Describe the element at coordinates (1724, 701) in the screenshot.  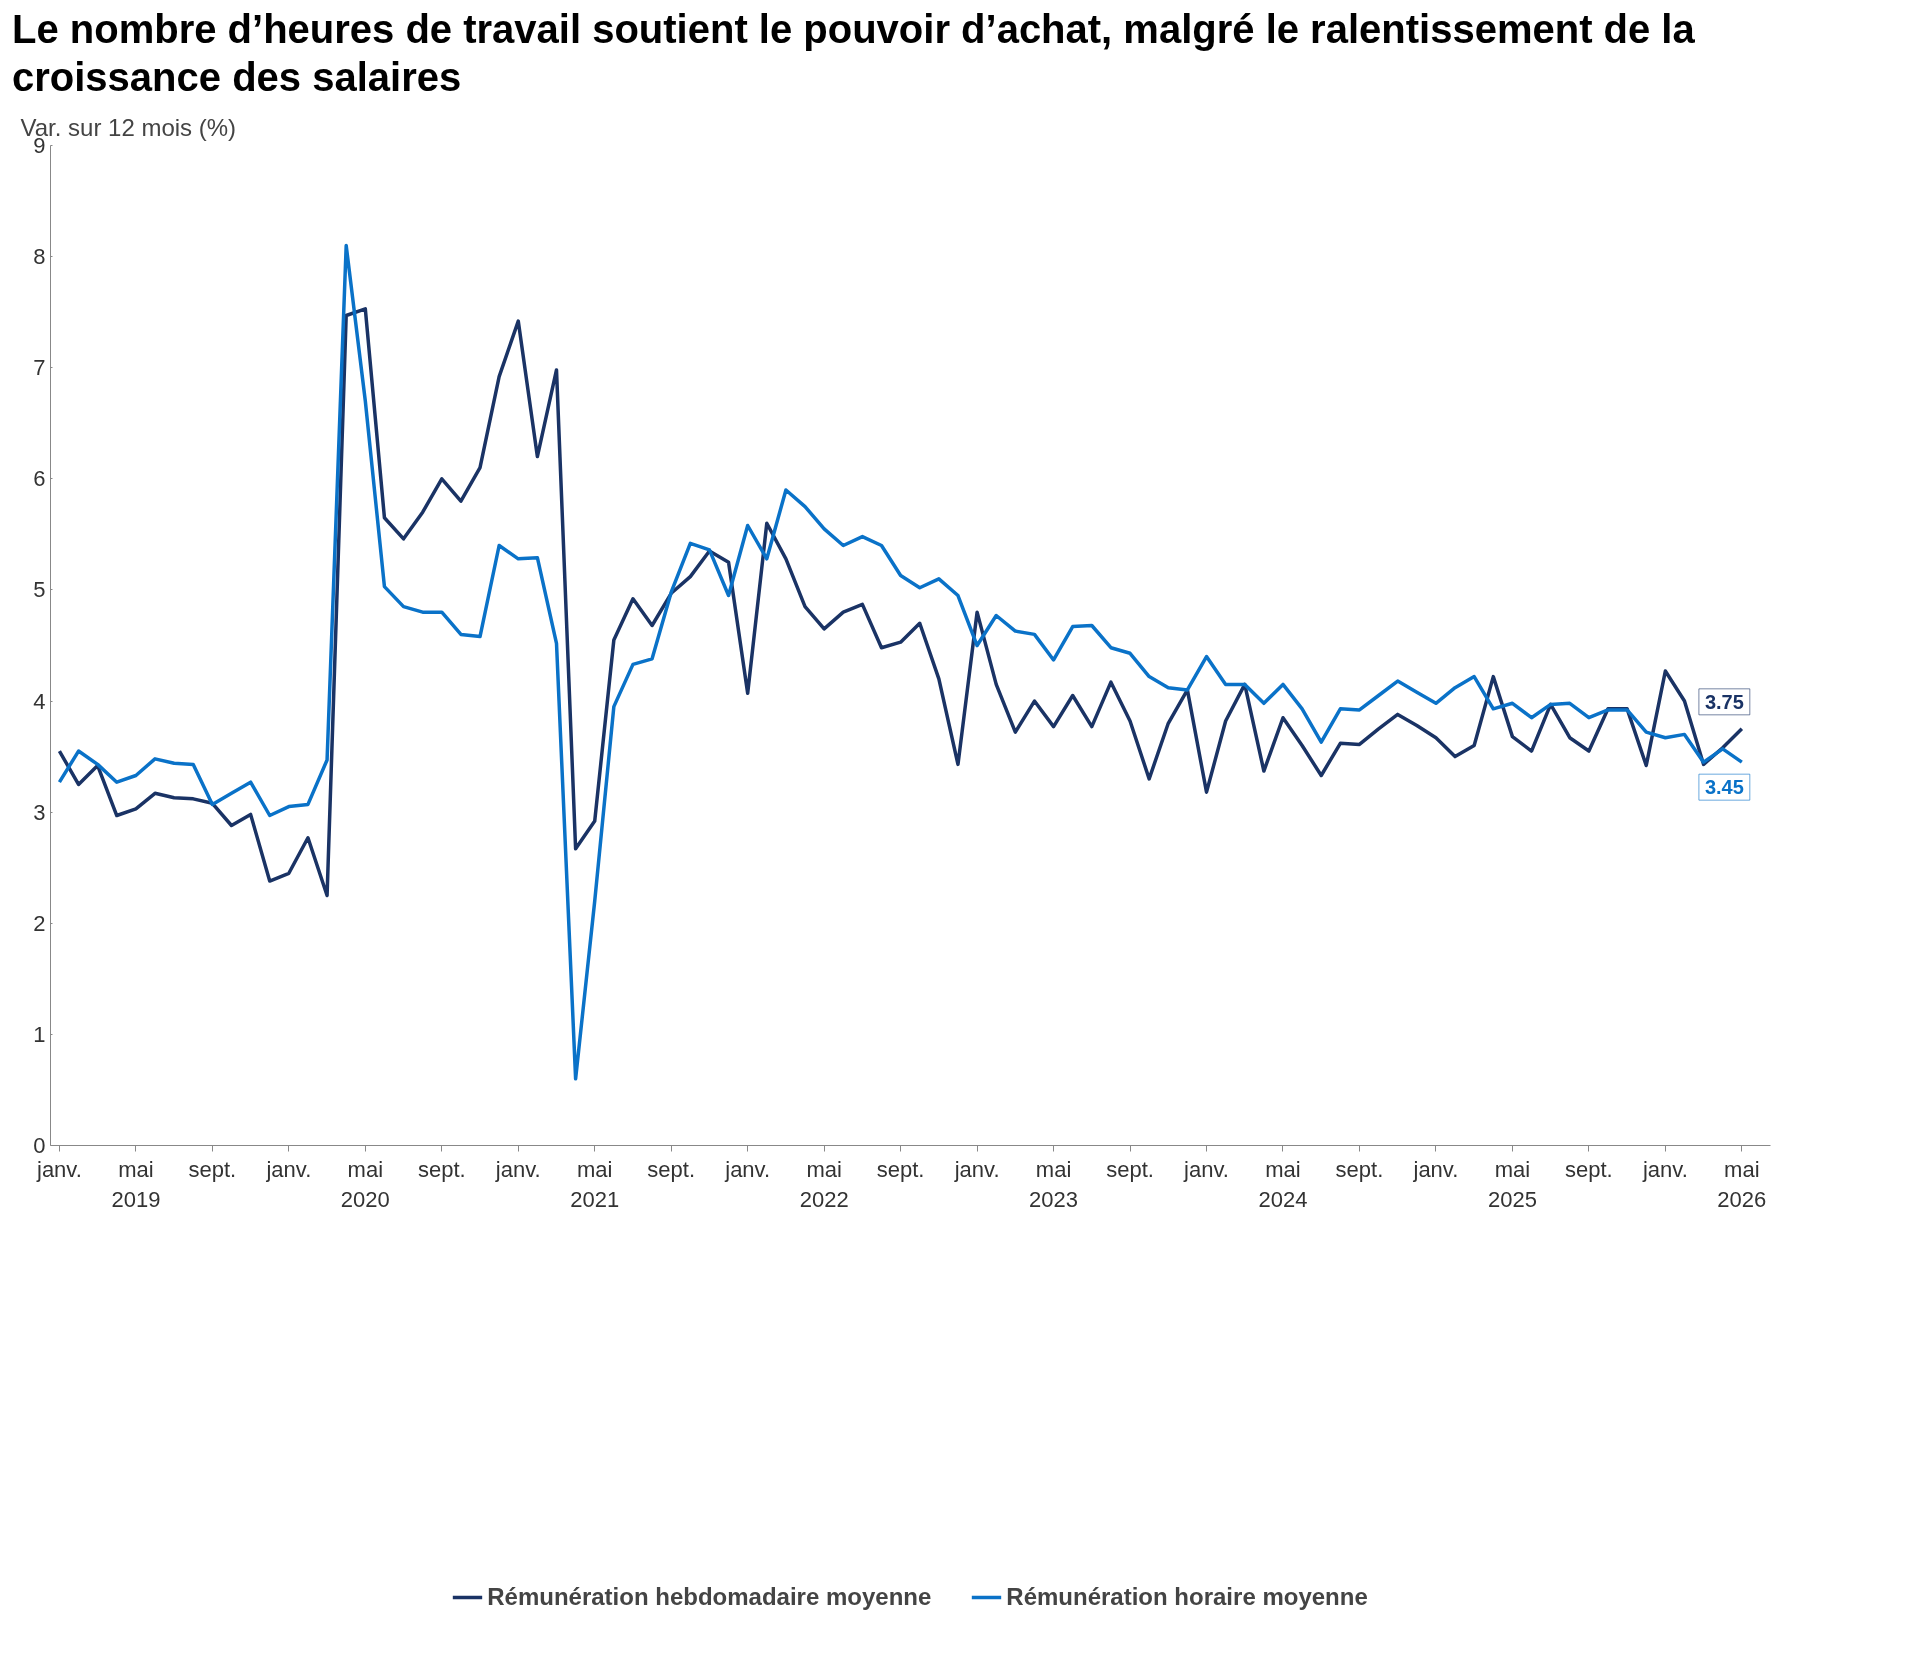
I see `data-label: 3.75` at that location.